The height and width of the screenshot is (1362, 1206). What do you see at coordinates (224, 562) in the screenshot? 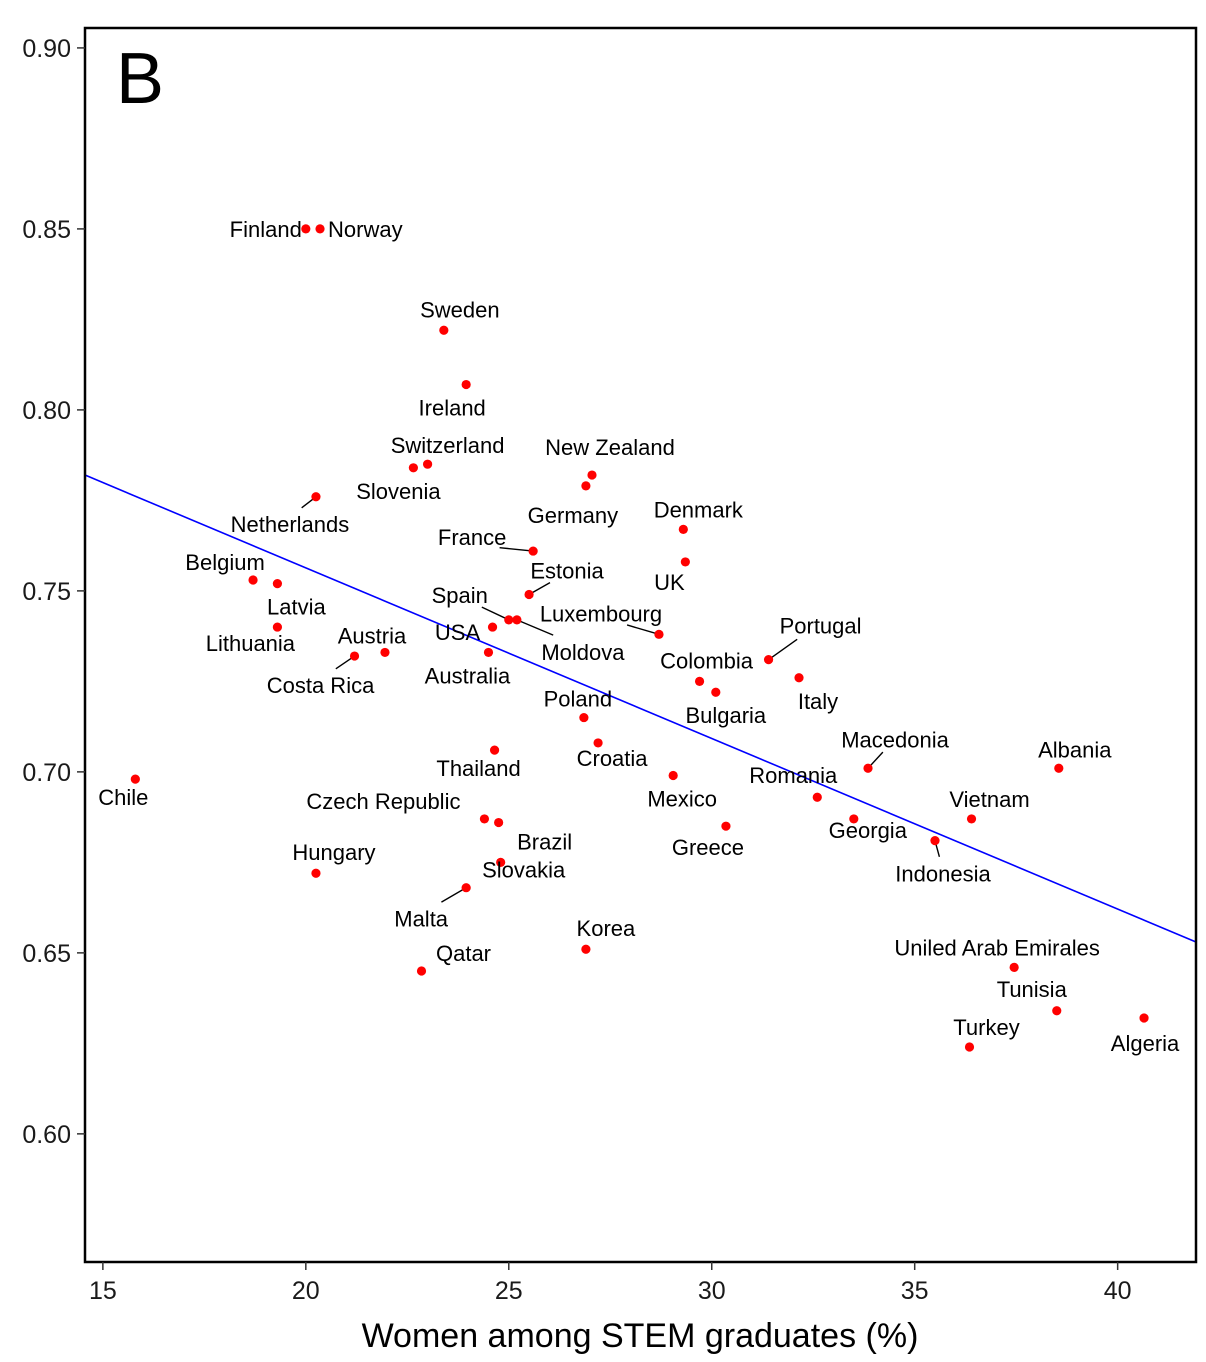
I see `point-label: Belgium` at bounding box center [224, 562].